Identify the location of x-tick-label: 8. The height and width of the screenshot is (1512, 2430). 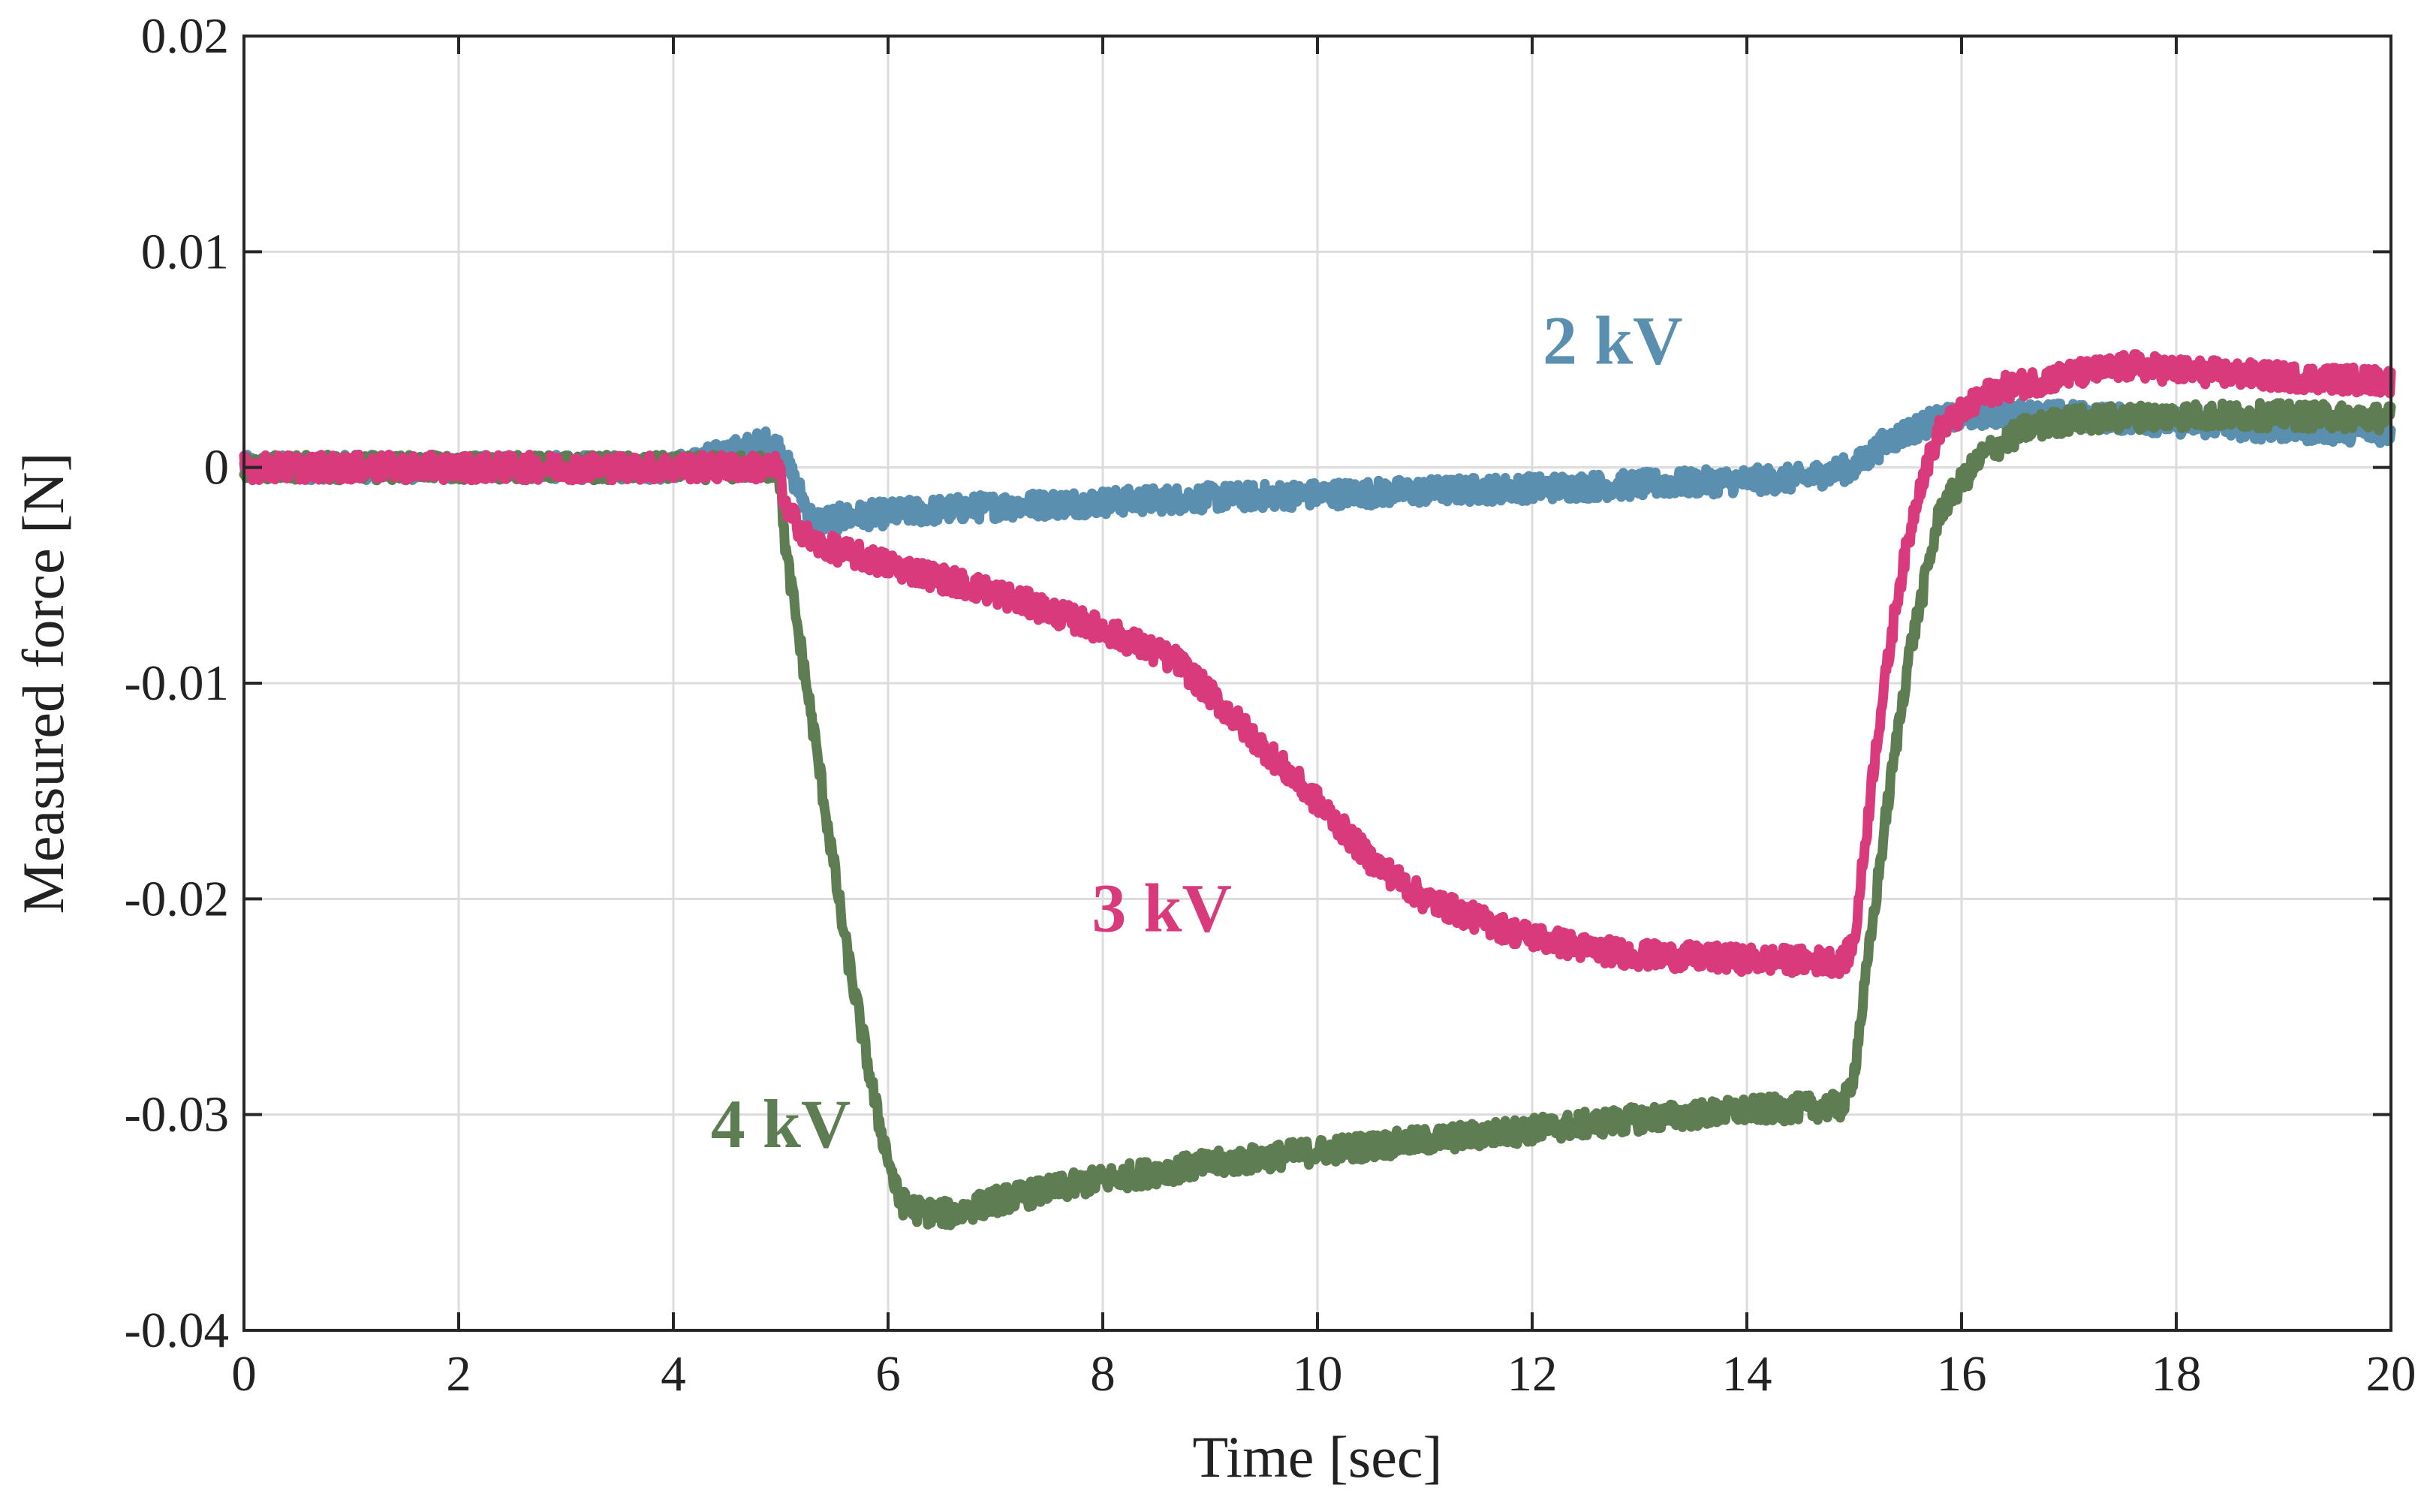
(1103, 1374).